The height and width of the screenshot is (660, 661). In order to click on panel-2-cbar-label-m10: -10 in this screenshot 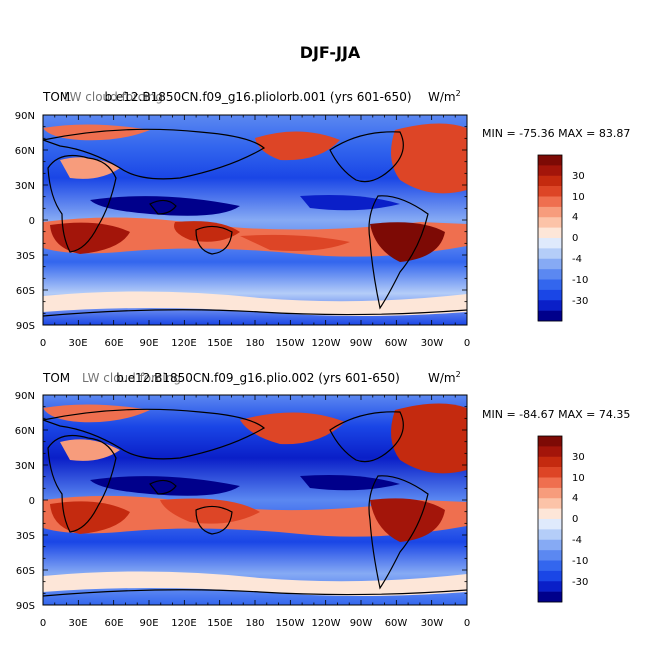, I will do `click(580, 561)`.